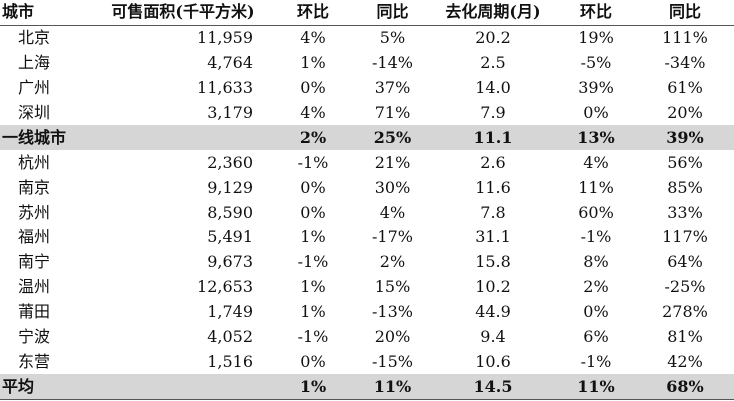 The height and width of the screenshot is (401, 734). Describe the element at coordinates (367, 88) in the screenshot. I see `table-row: 广州 11,633 0% 37% 14.0 39% 61%` at that location.